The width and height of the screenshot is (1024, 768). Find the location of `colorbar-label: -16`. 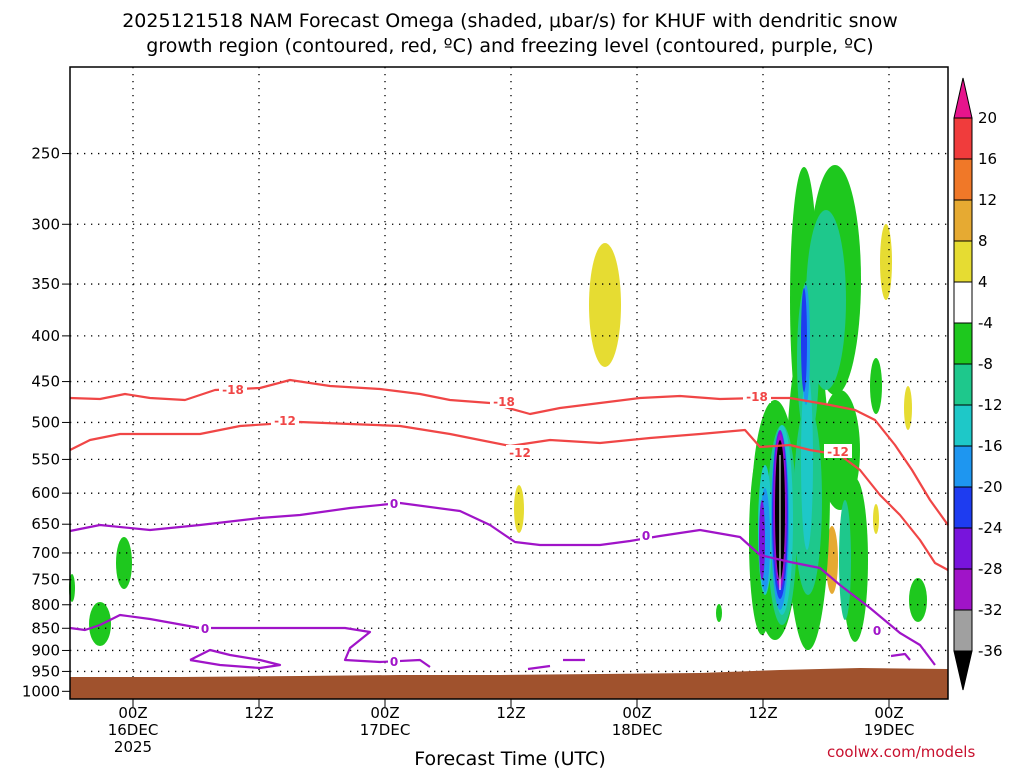

colorbar-label: -16 is located at coordinates (990, 446).